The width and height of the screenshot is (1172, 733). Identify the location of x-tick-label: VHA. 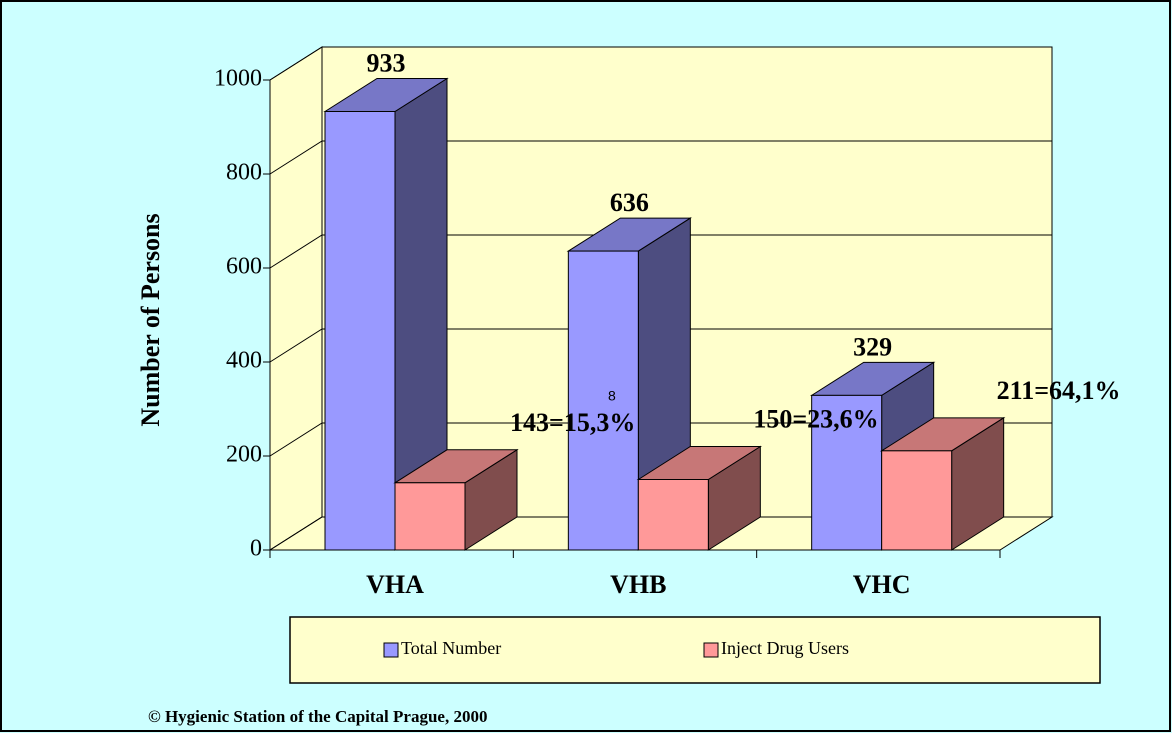
(395, 584).